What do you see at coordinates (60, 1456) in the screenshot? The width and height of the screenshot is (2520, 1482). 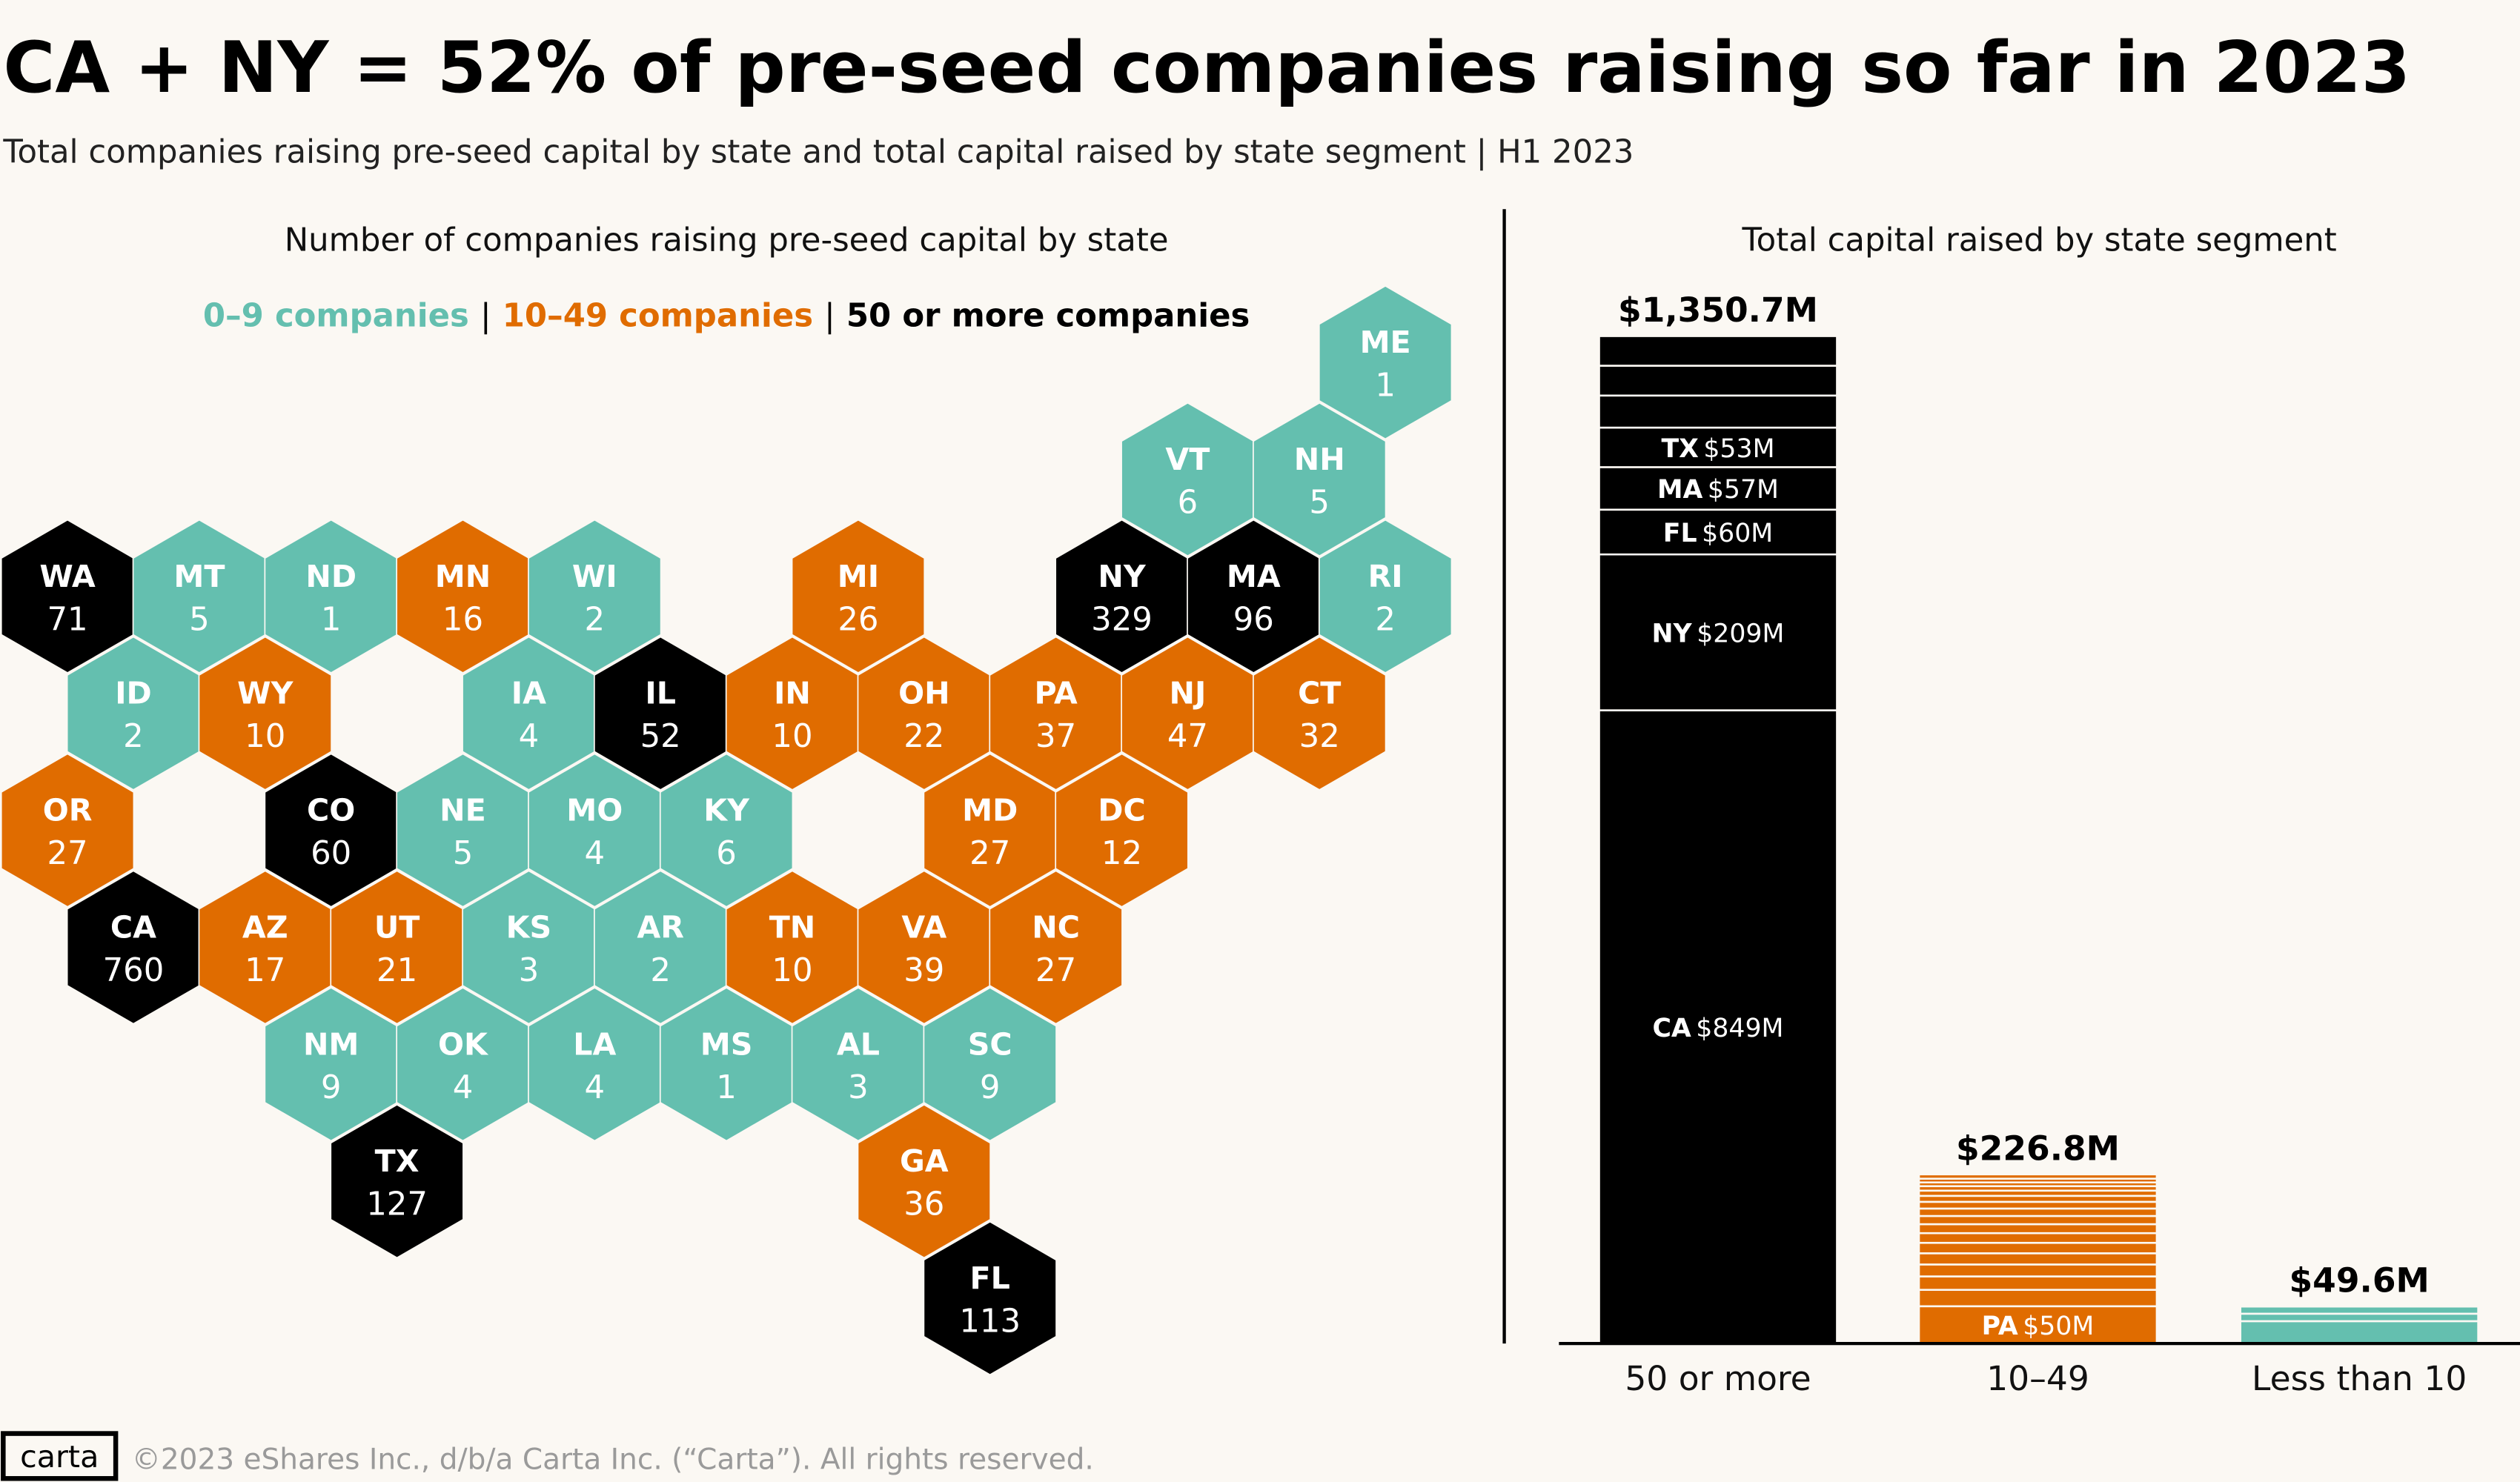 I see `carta-logo` at bounding box center [60, 1456].